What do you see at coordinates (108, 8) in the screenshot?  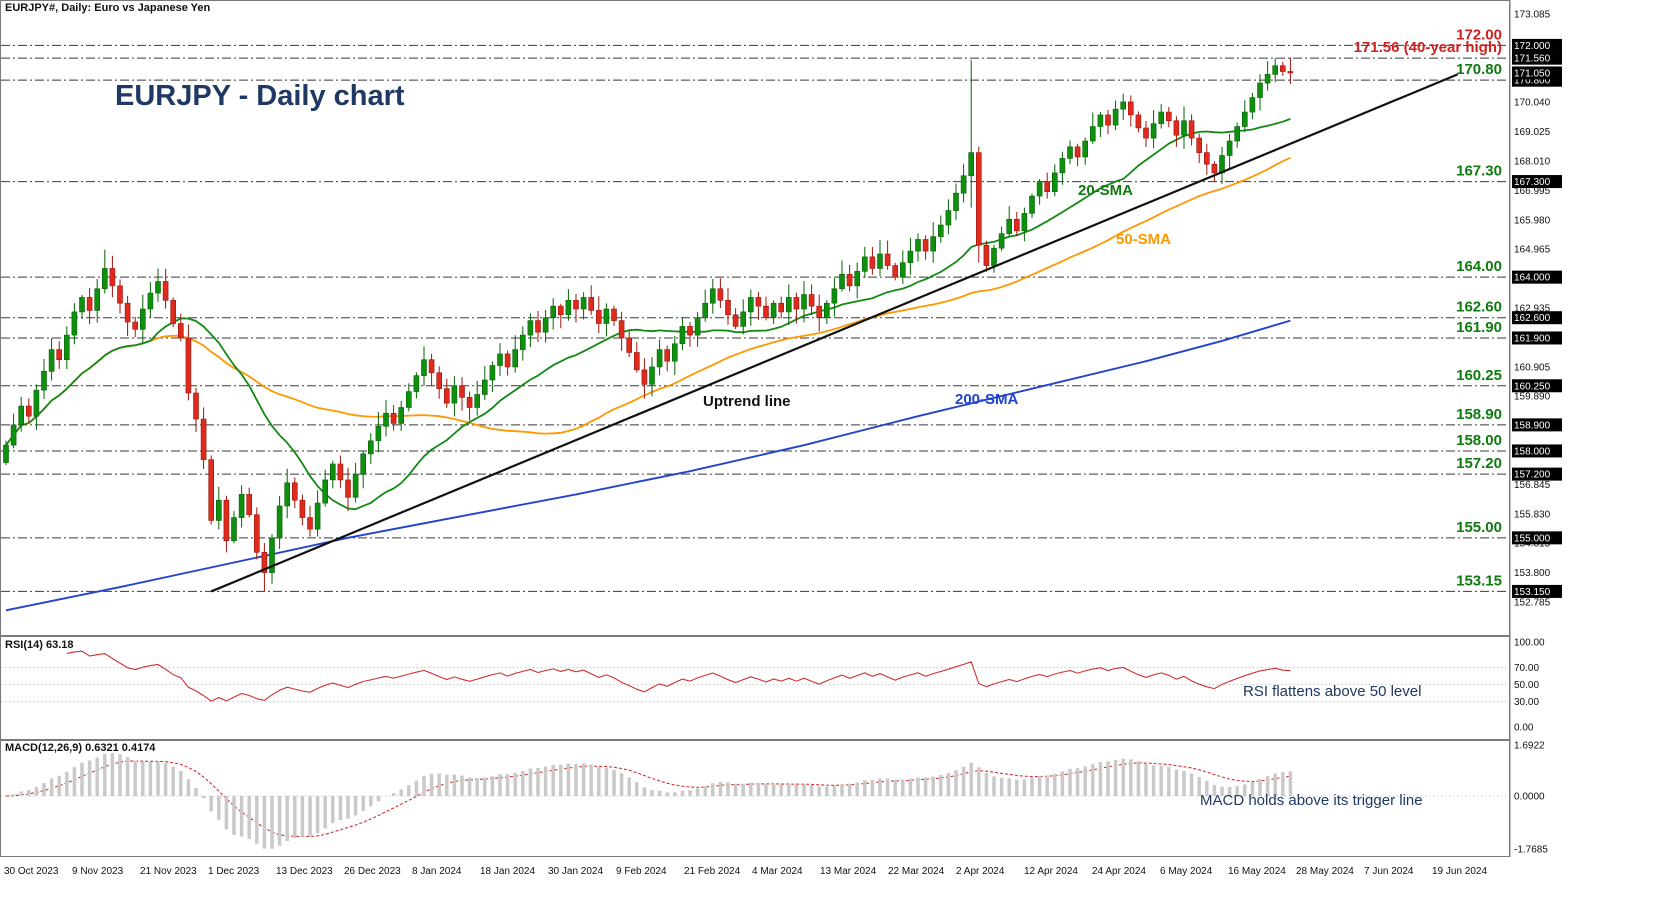 I see `symbol-info: EURJPY#, Daily: Euro vs Japanese Yen` at bounding box center [108, 8].